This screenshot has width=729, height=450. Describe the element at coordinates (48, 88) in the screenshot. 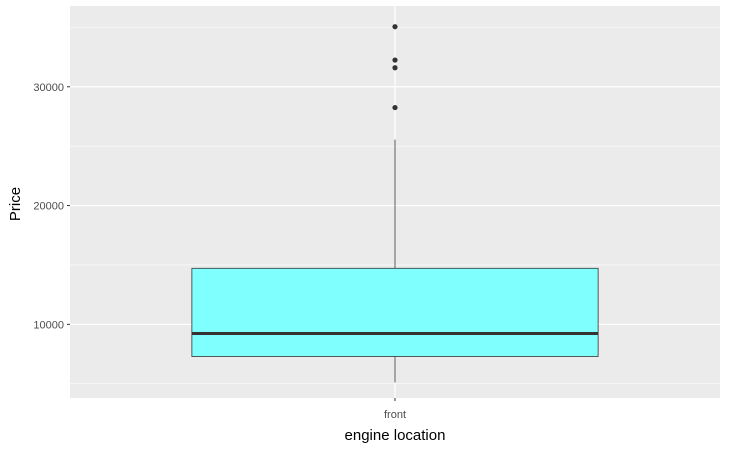

I see `y-tick-label: 30000` at that location.